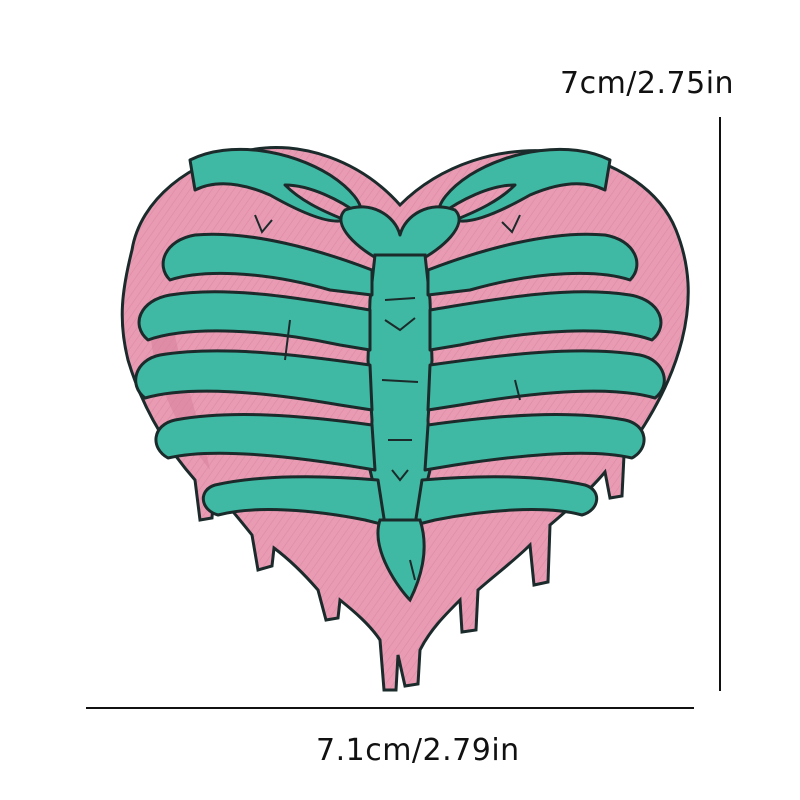 This screenshot has width=800, height=800. I want to click on width-dimension-line, so click(390, 708).